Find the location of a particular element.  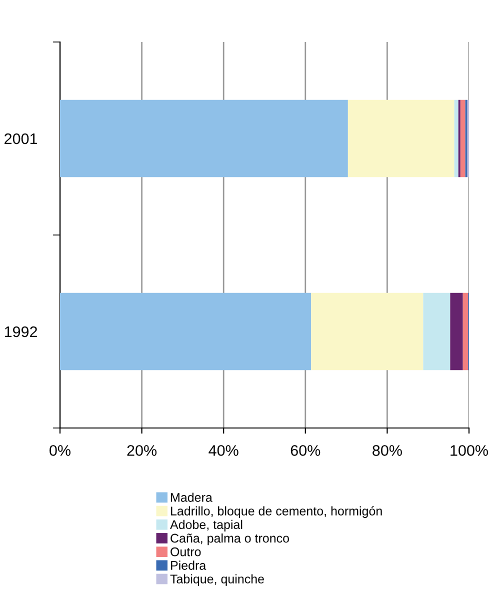

legend-label: Adobe, tapial is located at coordinates (206, 526).